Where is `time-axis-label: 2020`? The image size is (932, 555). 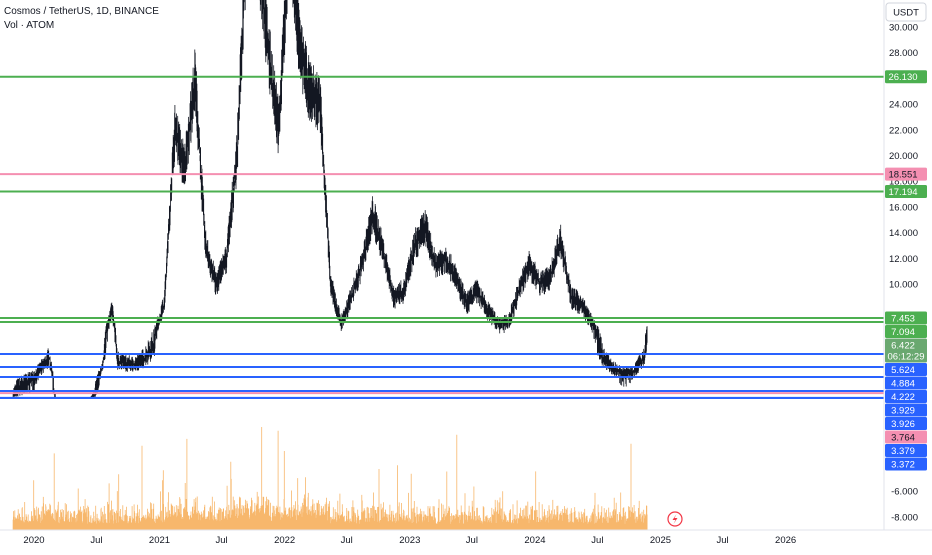 time-axis-label: 2020 is located at coordinates (33, 540).